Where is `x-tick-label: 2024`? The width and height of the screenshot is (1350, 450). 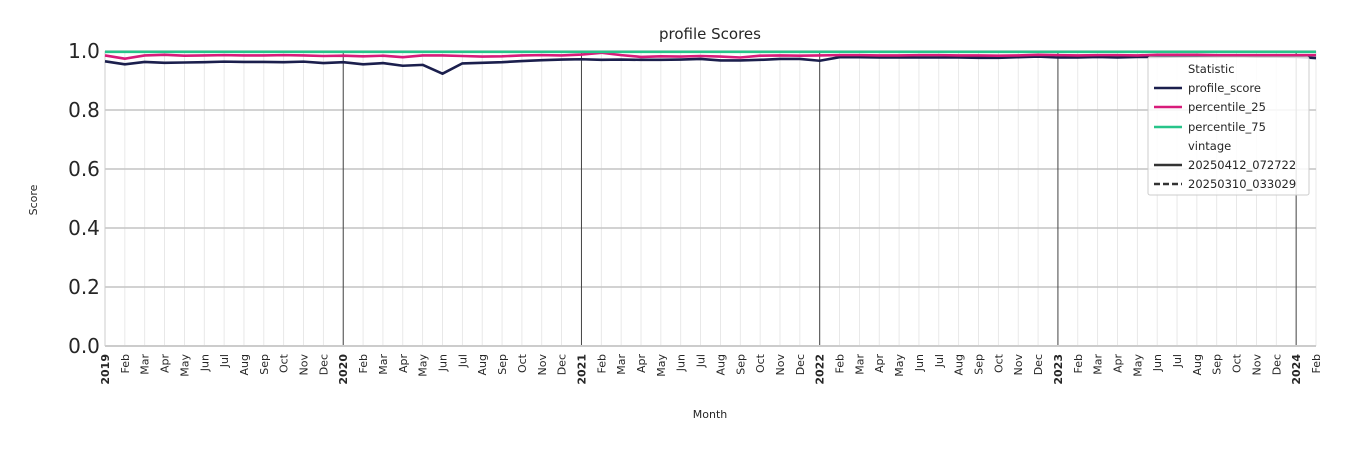
x-tick-label: 2024 is located at coordinates (1296, 369).